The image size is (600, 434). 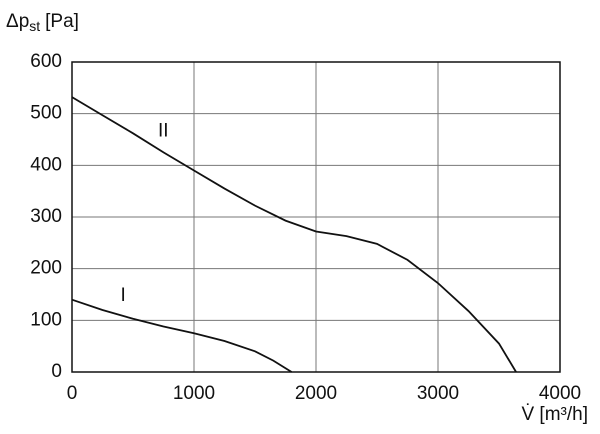 I want to click on y-axis-label: Δpst [Pa], so click(x=42, y=22).